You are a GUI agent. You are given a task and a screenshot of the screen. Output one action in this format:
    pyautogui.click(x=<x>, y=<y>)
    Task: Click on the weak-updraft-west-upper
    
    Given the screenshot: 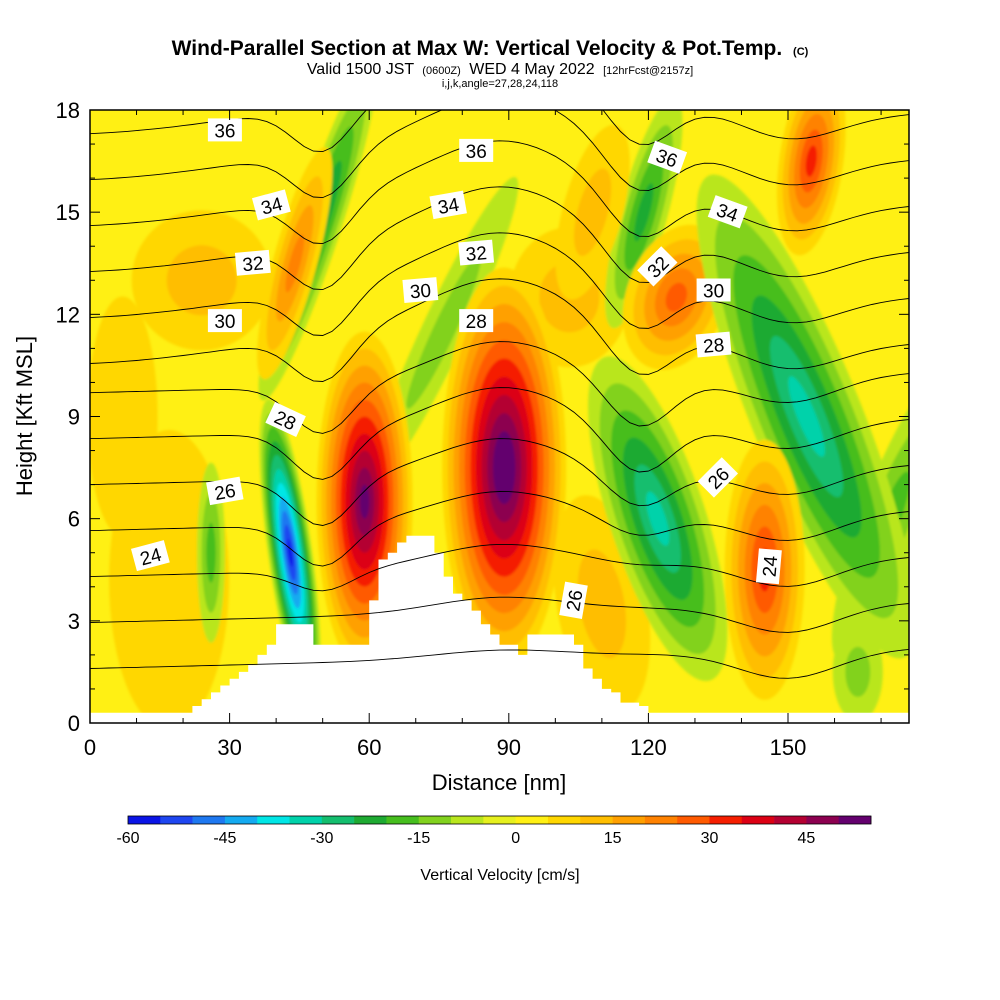 What is the action you would take?
    pyautogui.click(x=124, y=416)
    